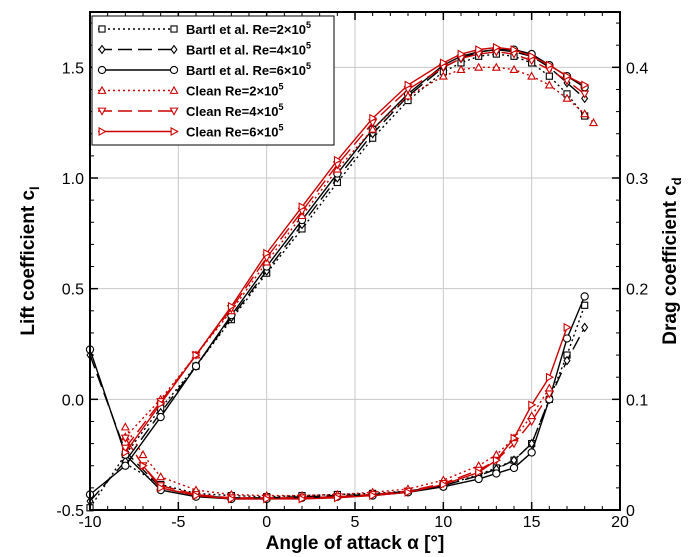  Describe the element at coordinates (73, 400) in the screenshot. I see `y-left-tick-label: 0.0` at that location.